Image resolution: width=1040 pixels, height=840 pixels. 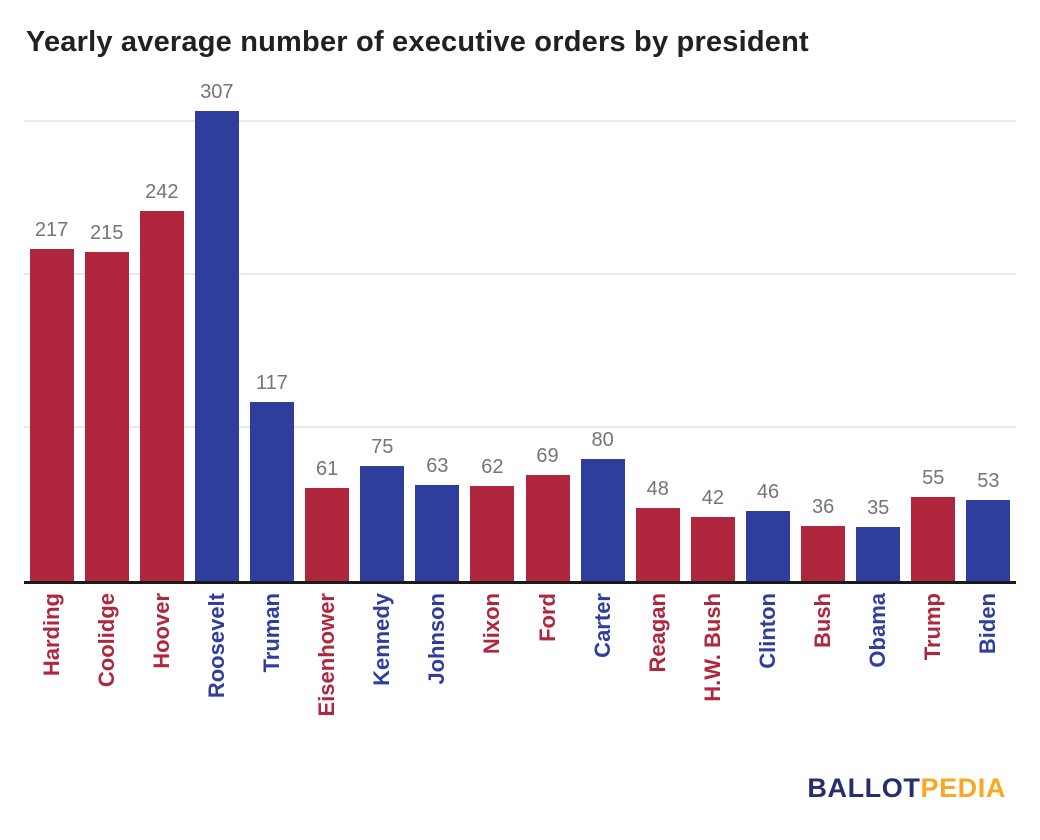 What do you see at coordinates (823, 325) in the screenshot?
I see `bar-column-bush: 36` at bounding box center [823, 325].